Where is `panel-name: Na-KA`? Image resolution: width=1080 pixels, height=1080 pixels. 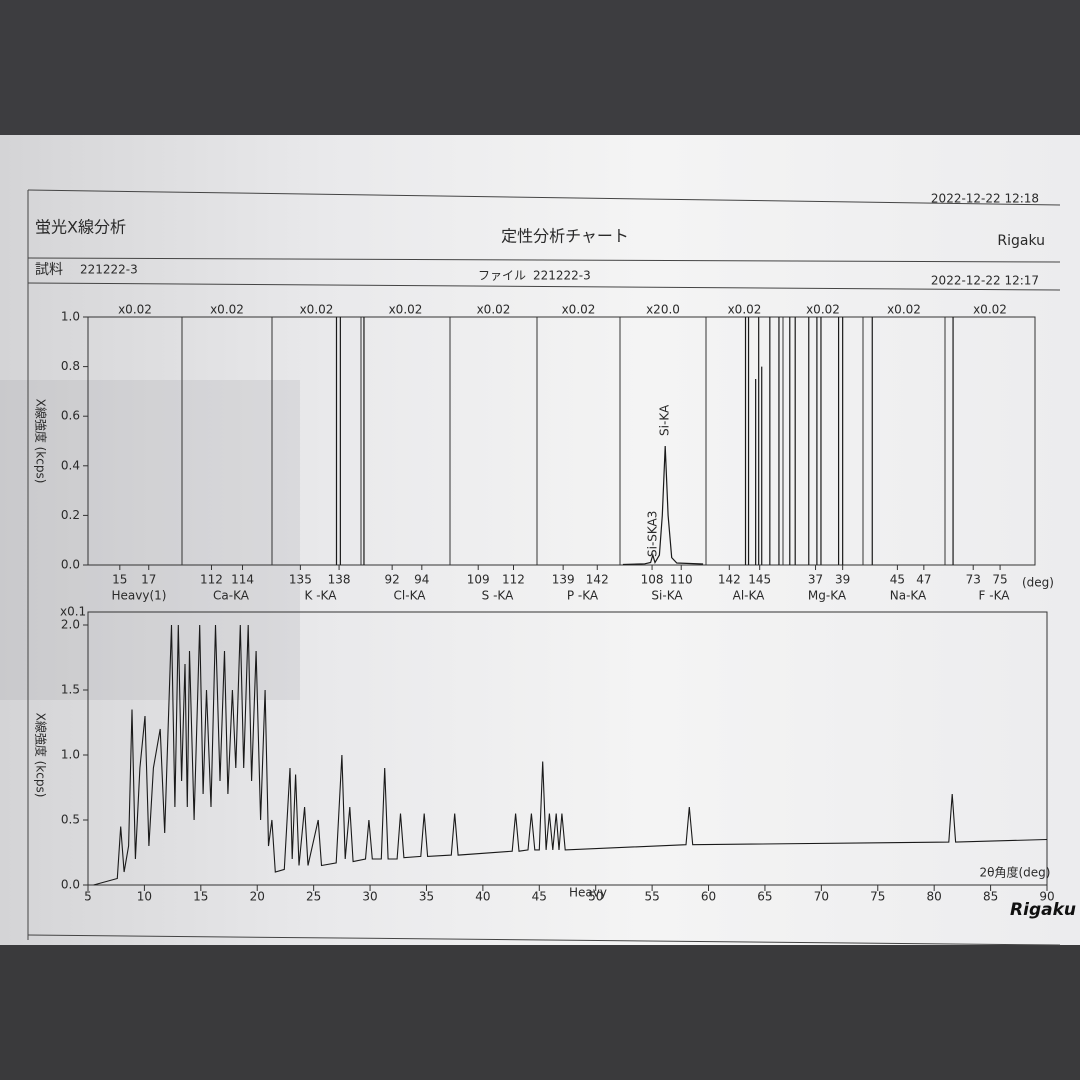 panel-name: Na-KA is located at coordinates (908, 596).